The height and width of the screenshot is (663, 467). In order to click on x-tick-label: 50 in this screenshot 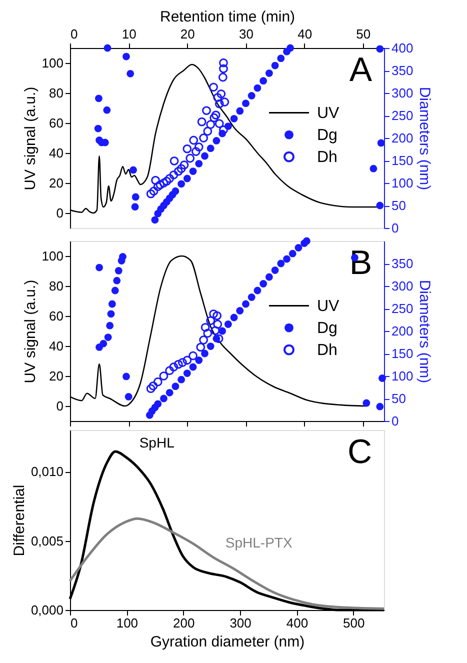, I will do `click(363, 34)`.